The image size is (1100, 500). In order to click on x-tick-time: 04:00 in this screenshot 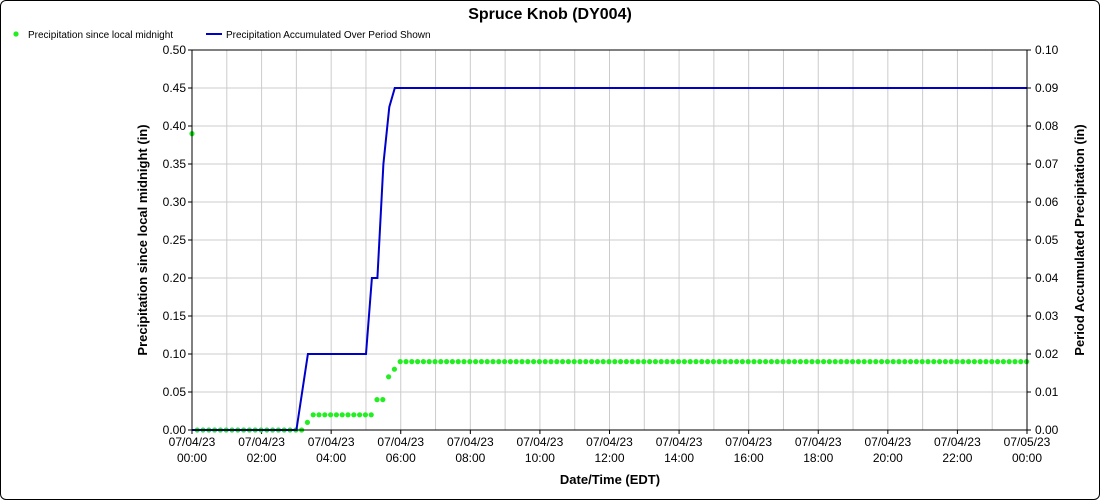, I will do `click(331, 458)`.